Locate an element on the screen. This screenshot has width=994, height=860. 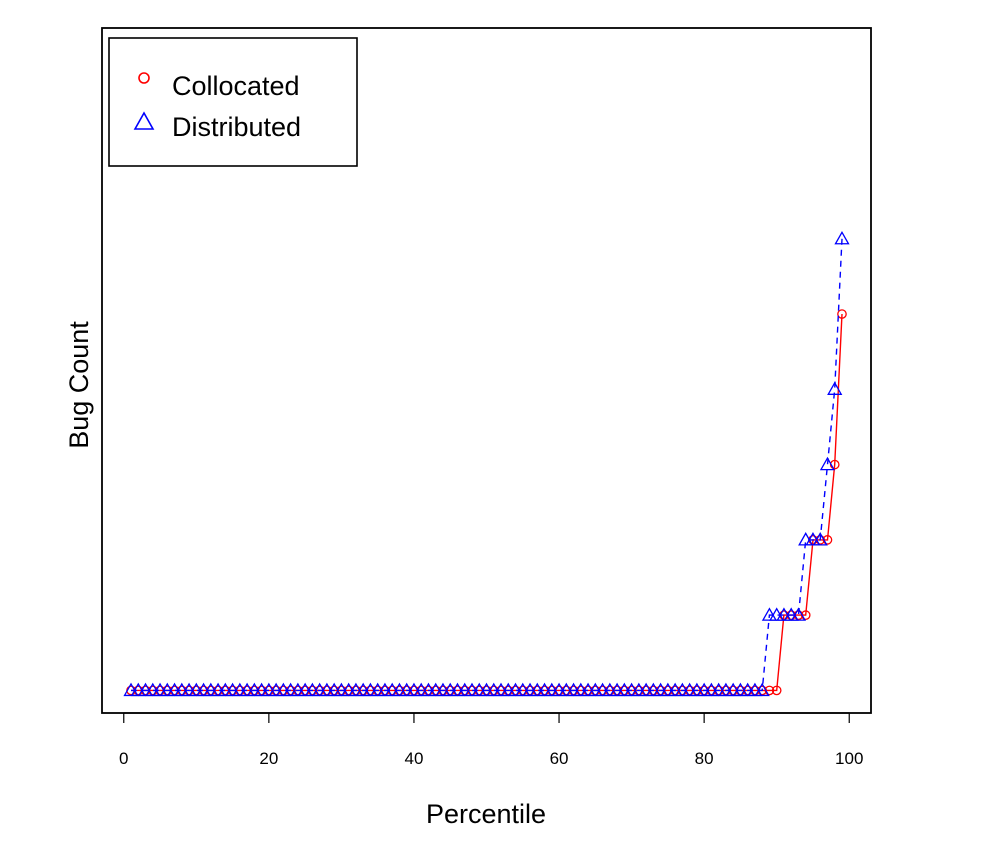
legend-triangle-marker is located at coordinates (144, 120).